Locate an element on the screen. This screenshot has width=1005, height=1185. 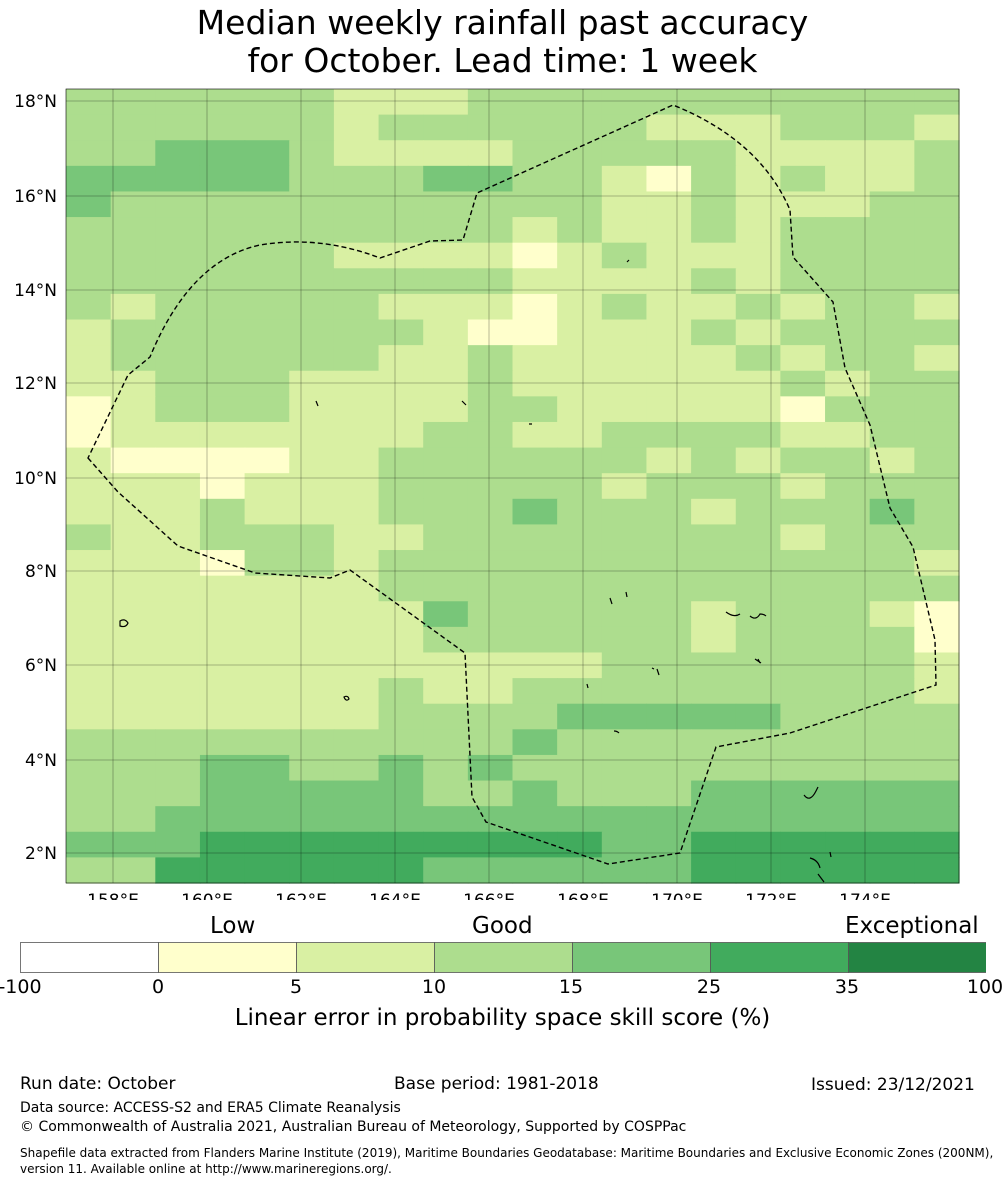
latitude-label: 6°N is located at coordinates (41, 666).